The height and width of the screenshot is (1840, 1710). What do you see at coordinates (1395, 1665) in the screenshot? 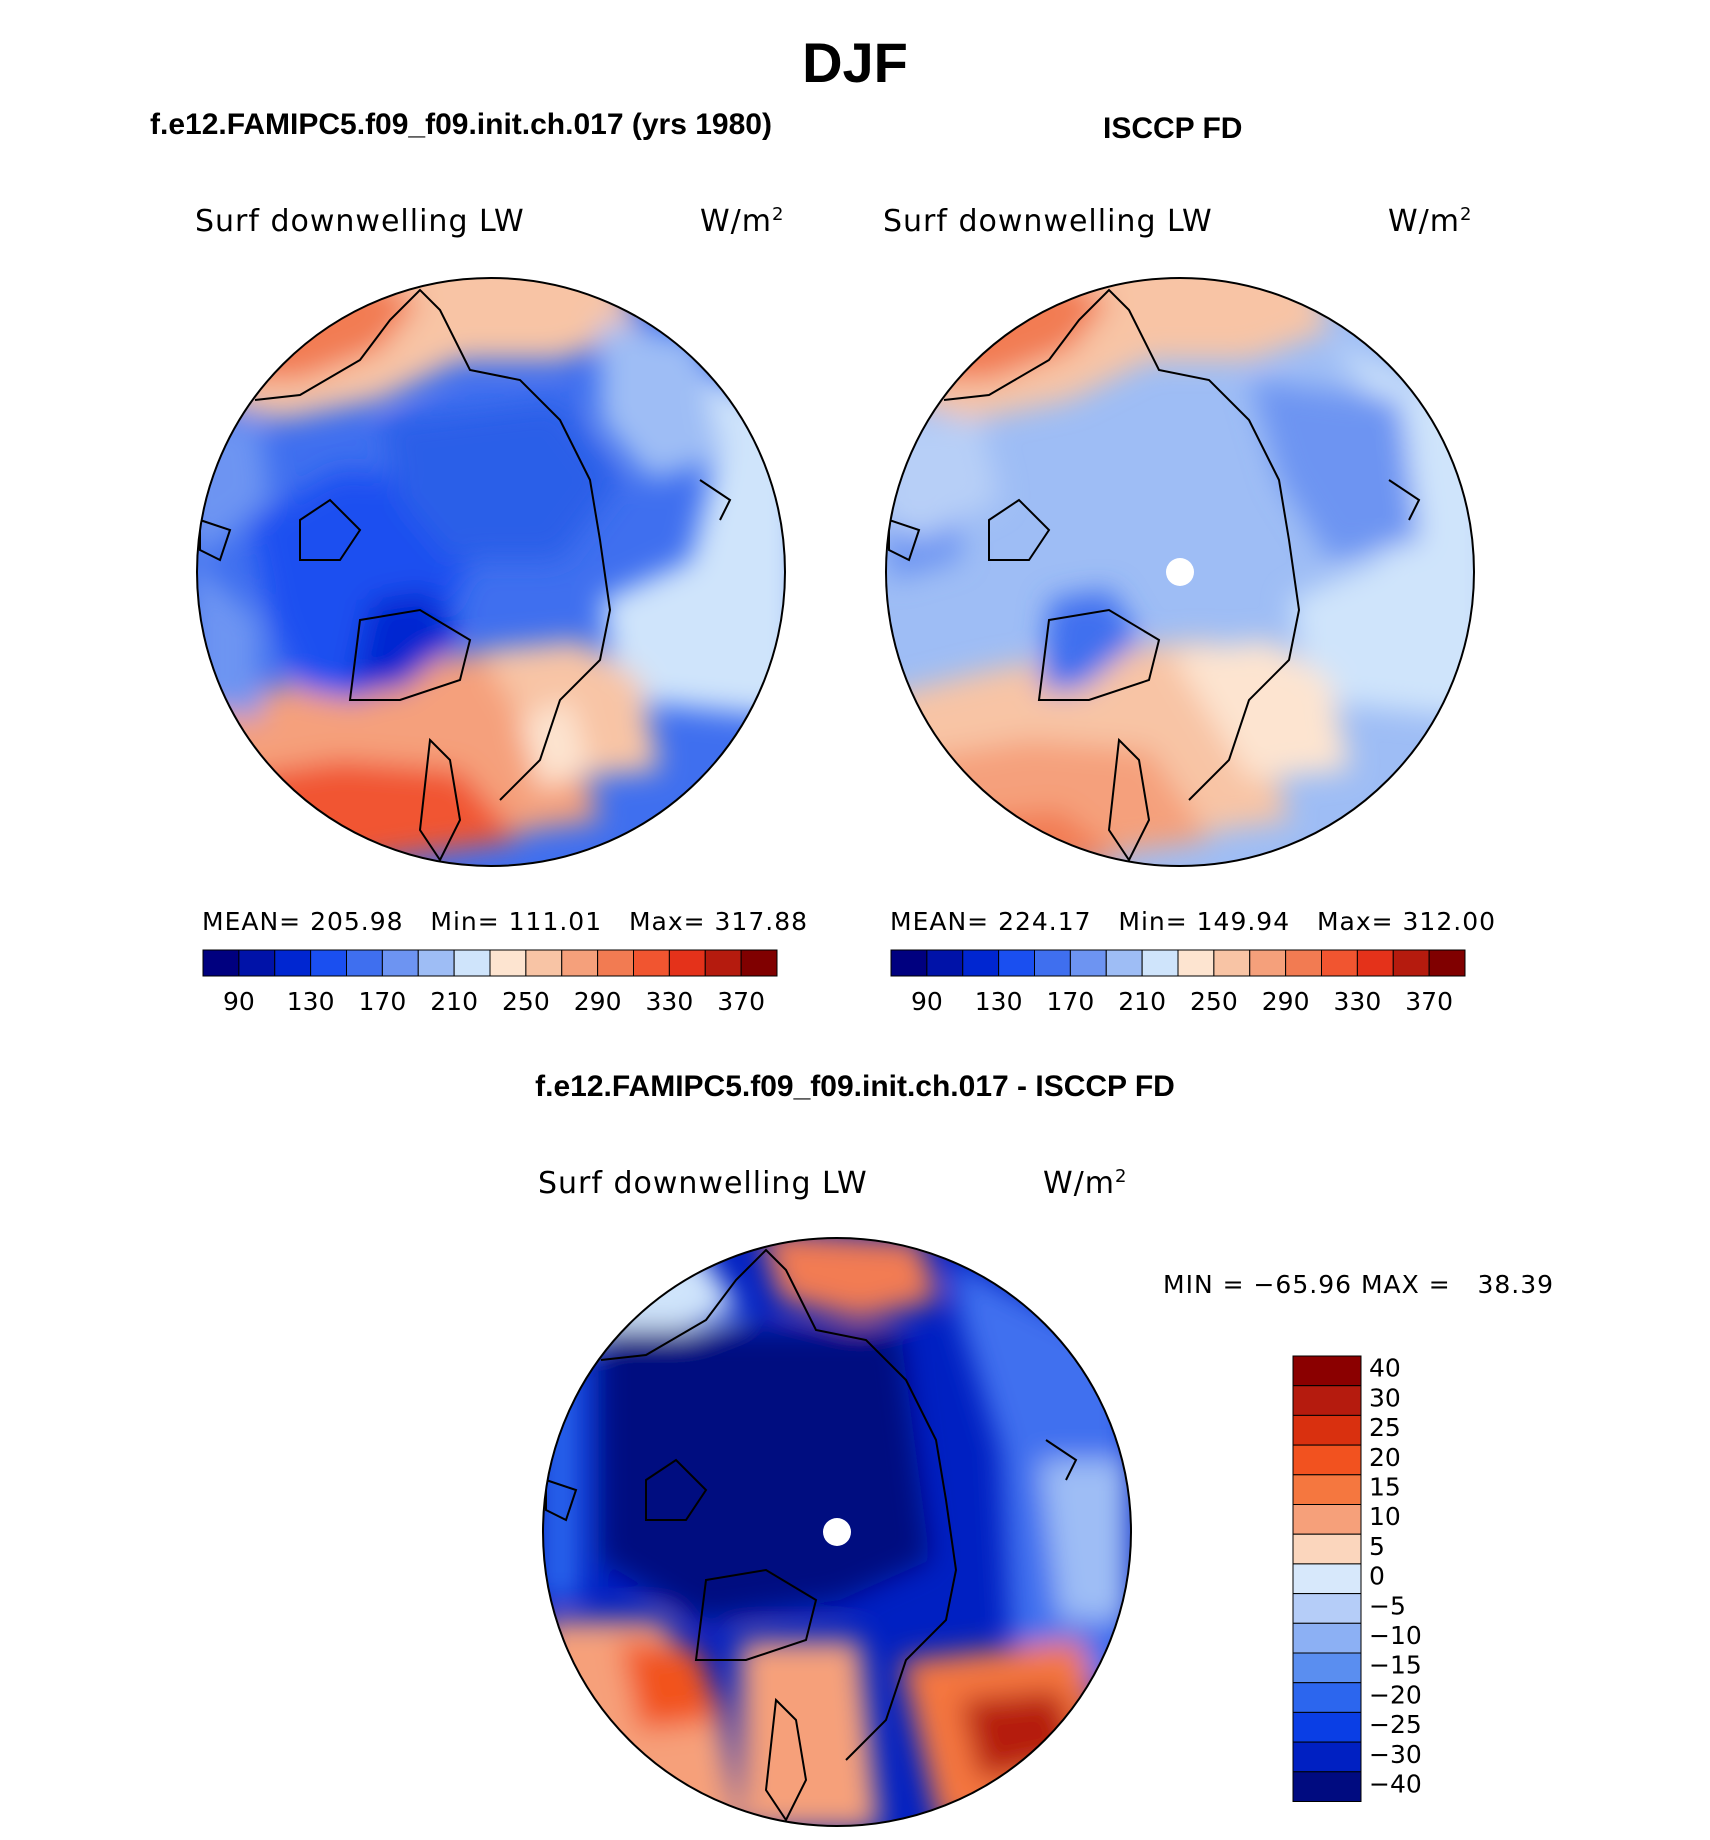
I see `colorbar-difference-tick-label: −15` at bounding box center [1395, 1665].